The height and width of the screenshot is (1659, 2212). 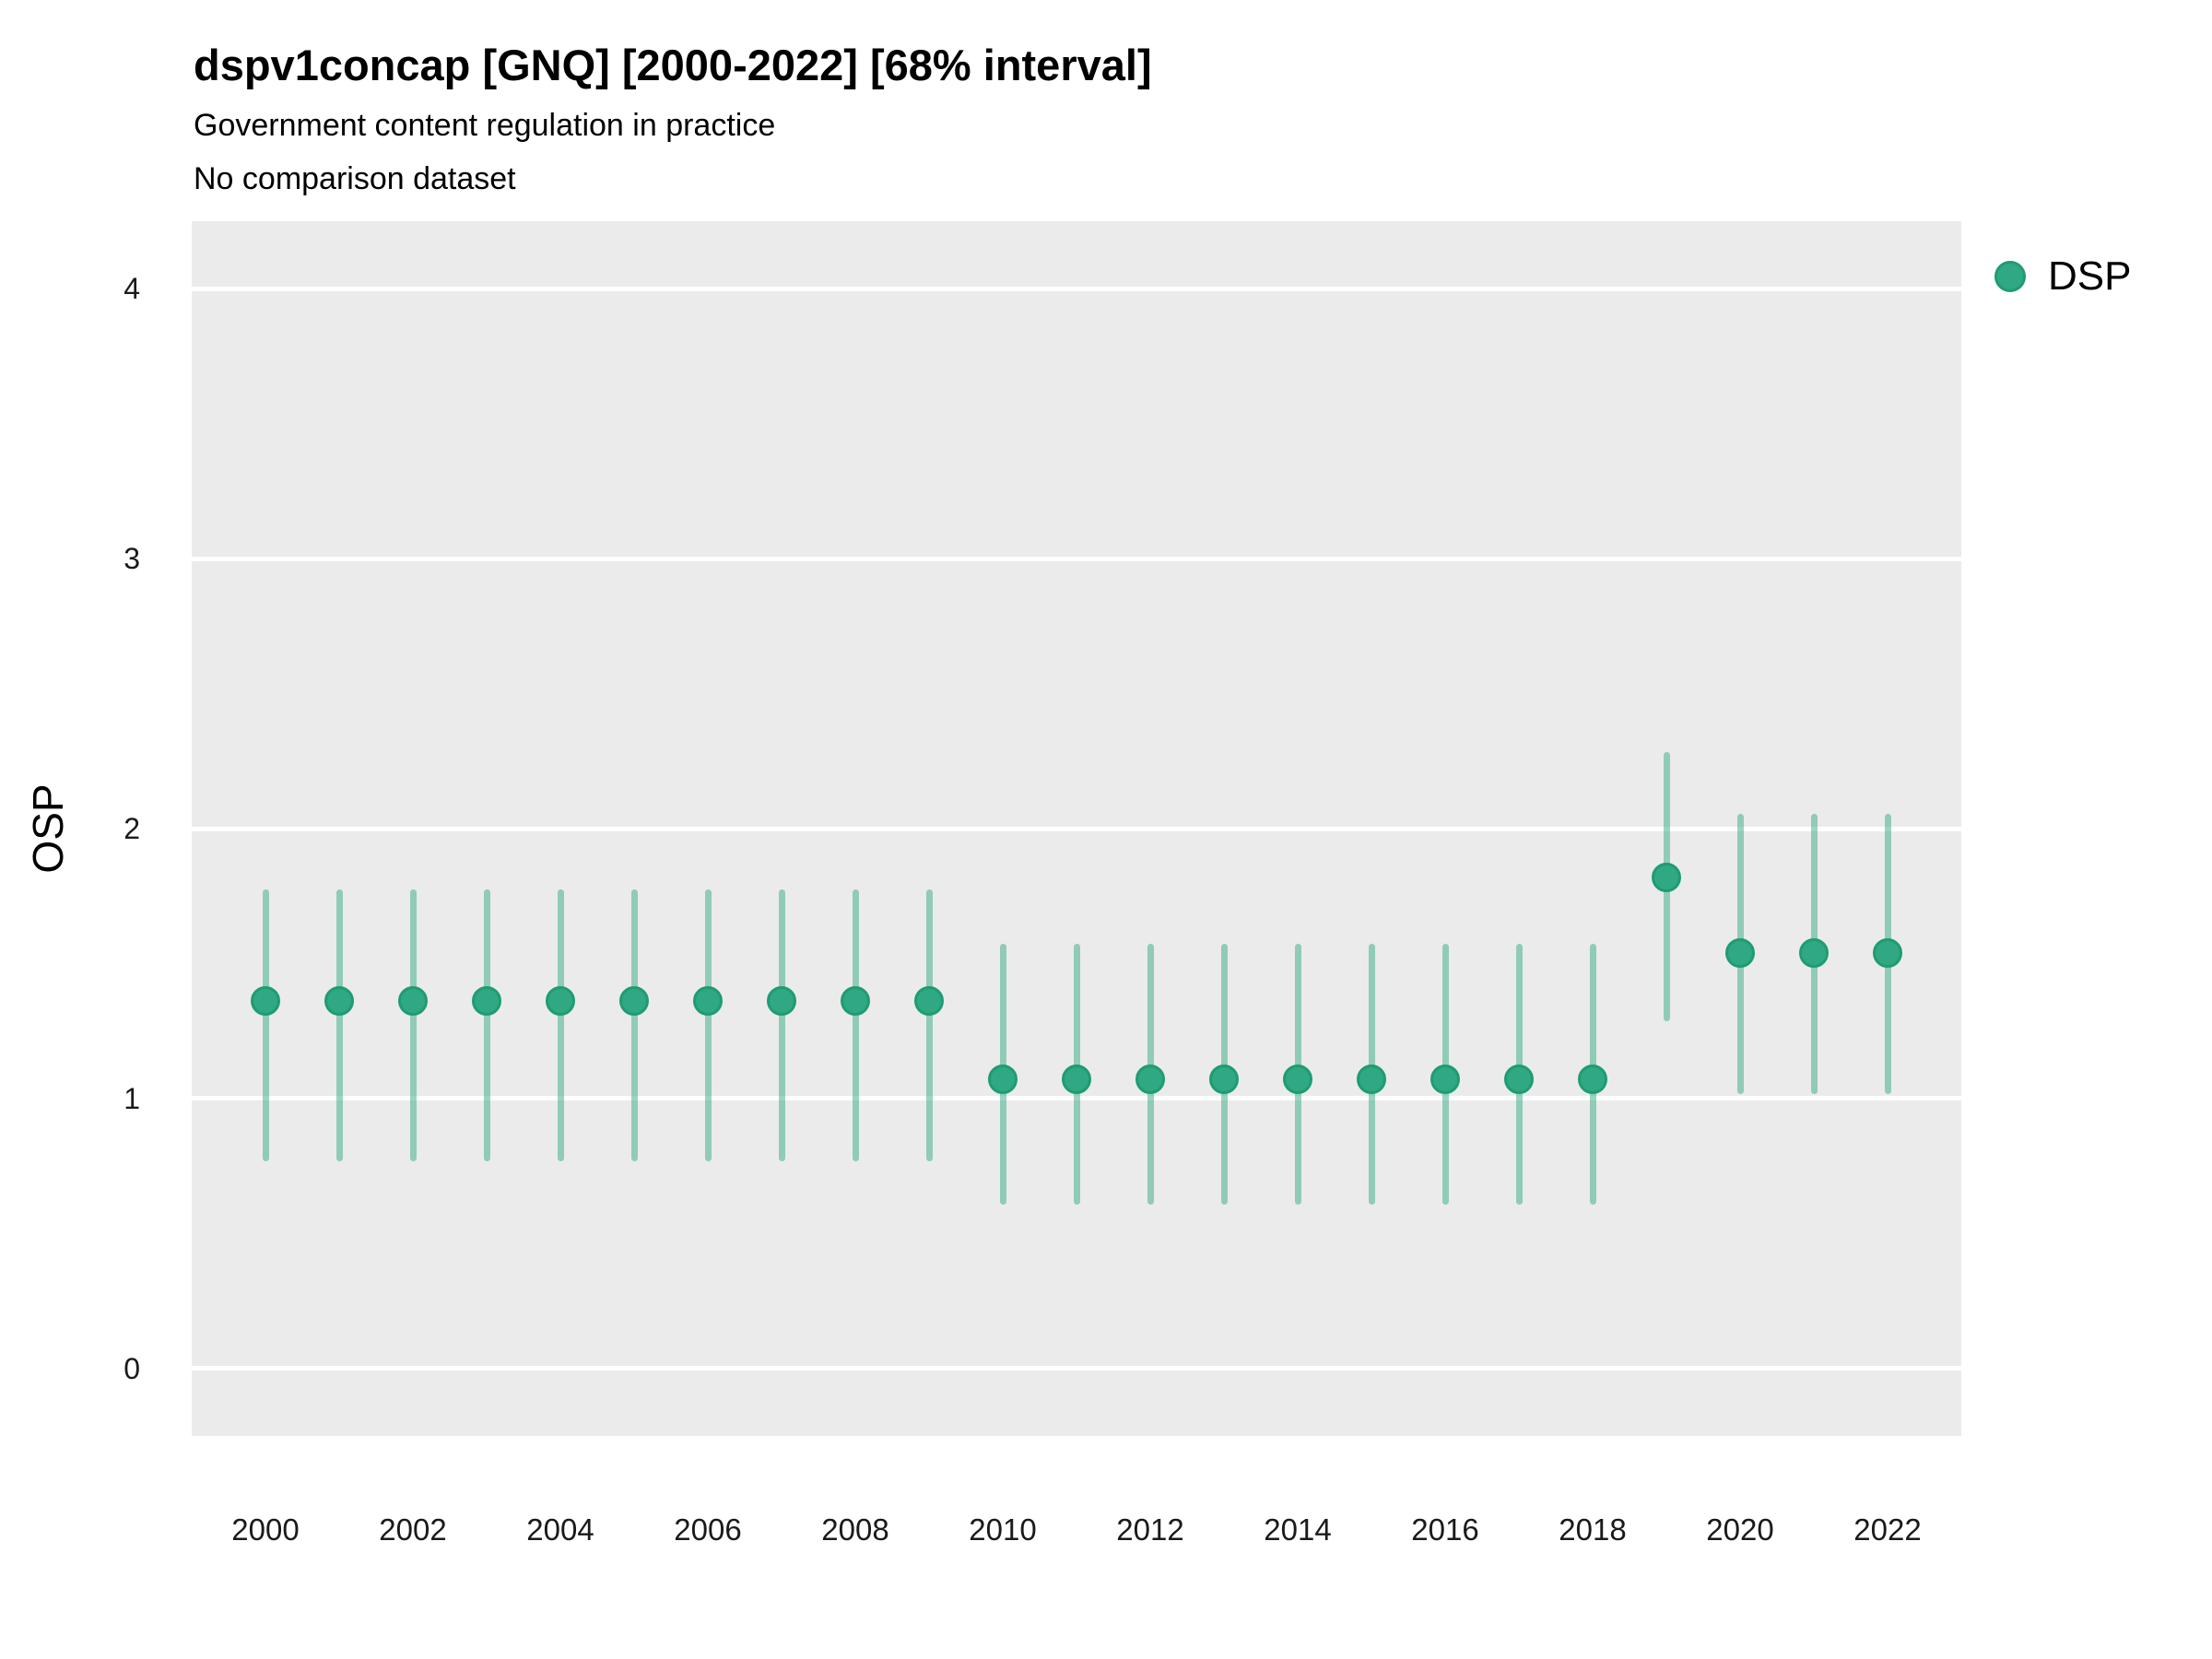 I want to click on interval-line-2007, so click(x=781, y=1025).